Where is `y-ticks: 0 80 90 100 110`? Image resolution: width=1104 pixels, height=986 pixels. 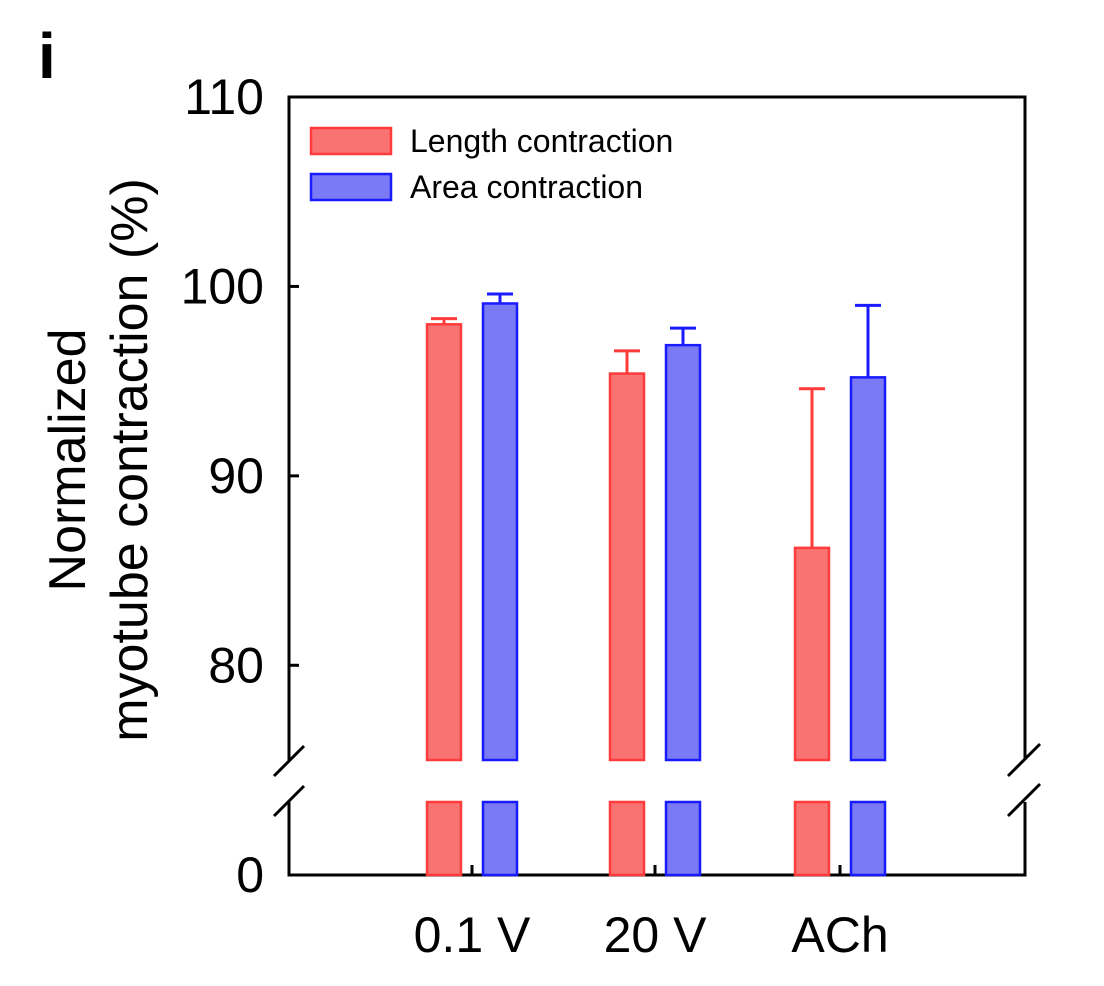
y-ticks: 0 80 90 100 110 is located at coordinates (240, 486).